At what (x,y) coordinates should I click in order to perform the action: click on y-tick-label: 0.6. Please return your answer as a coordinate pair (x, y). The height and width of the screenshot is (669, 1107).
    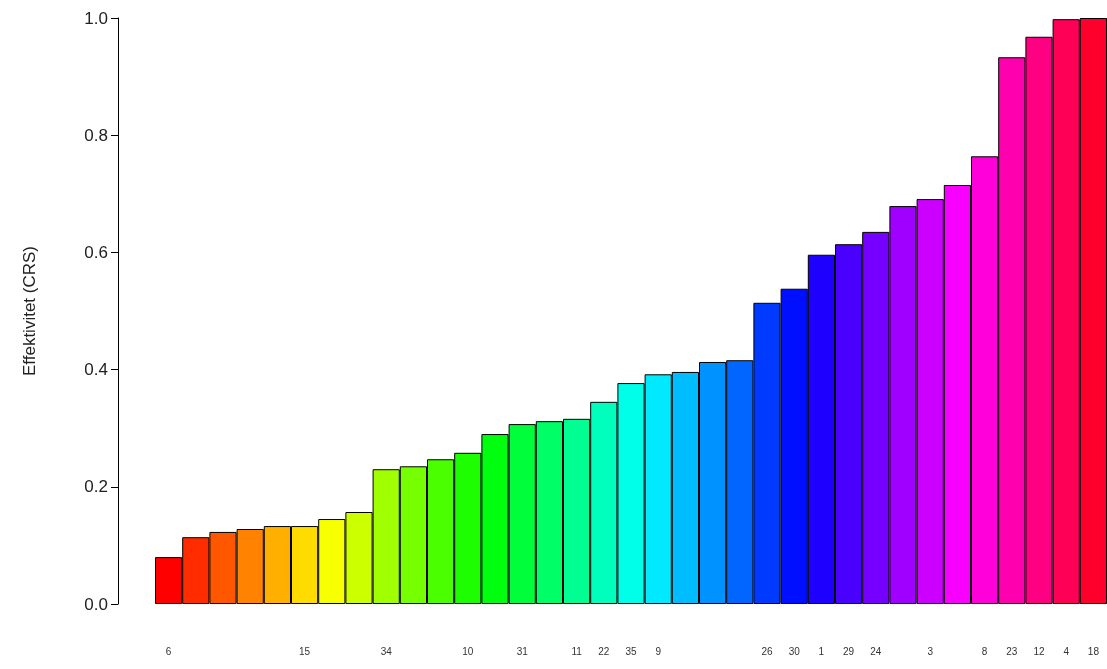
    Looking at the image, I should click on (96, 252).